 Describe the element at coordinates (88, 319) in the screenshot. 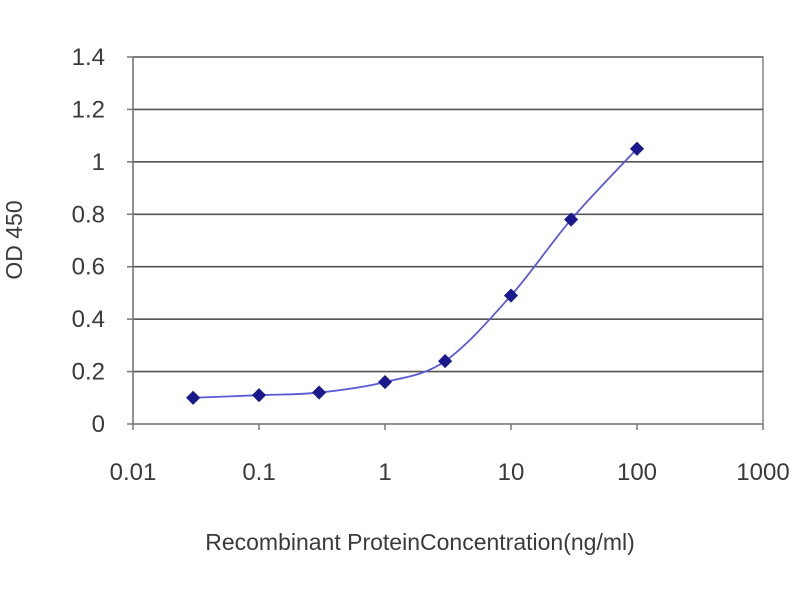

I see `y-tick-label: 0.4` at that location.